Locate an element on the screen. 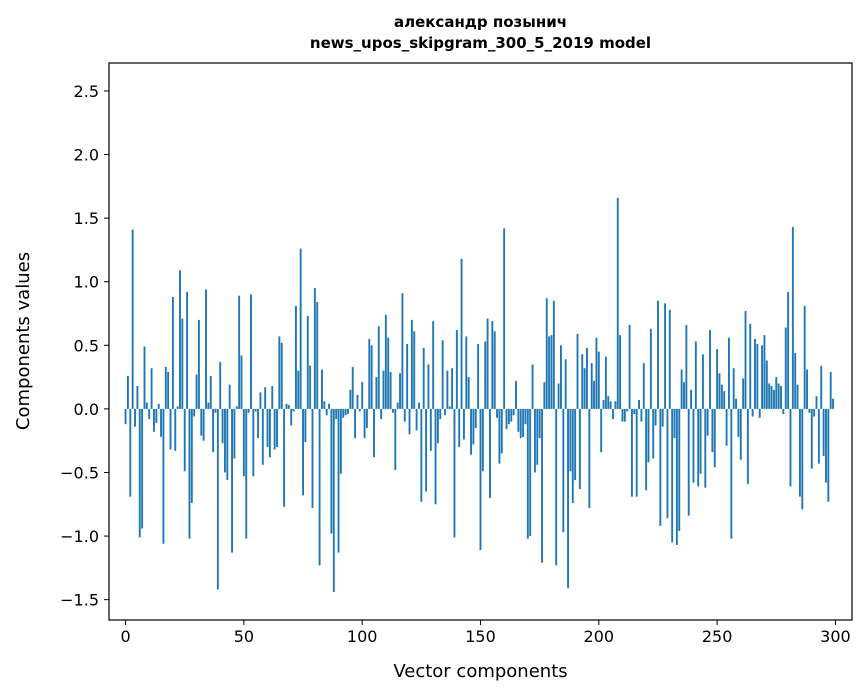 The image size is (867, 696). x-tick-label: 0 is located at coordinates (125, 636).